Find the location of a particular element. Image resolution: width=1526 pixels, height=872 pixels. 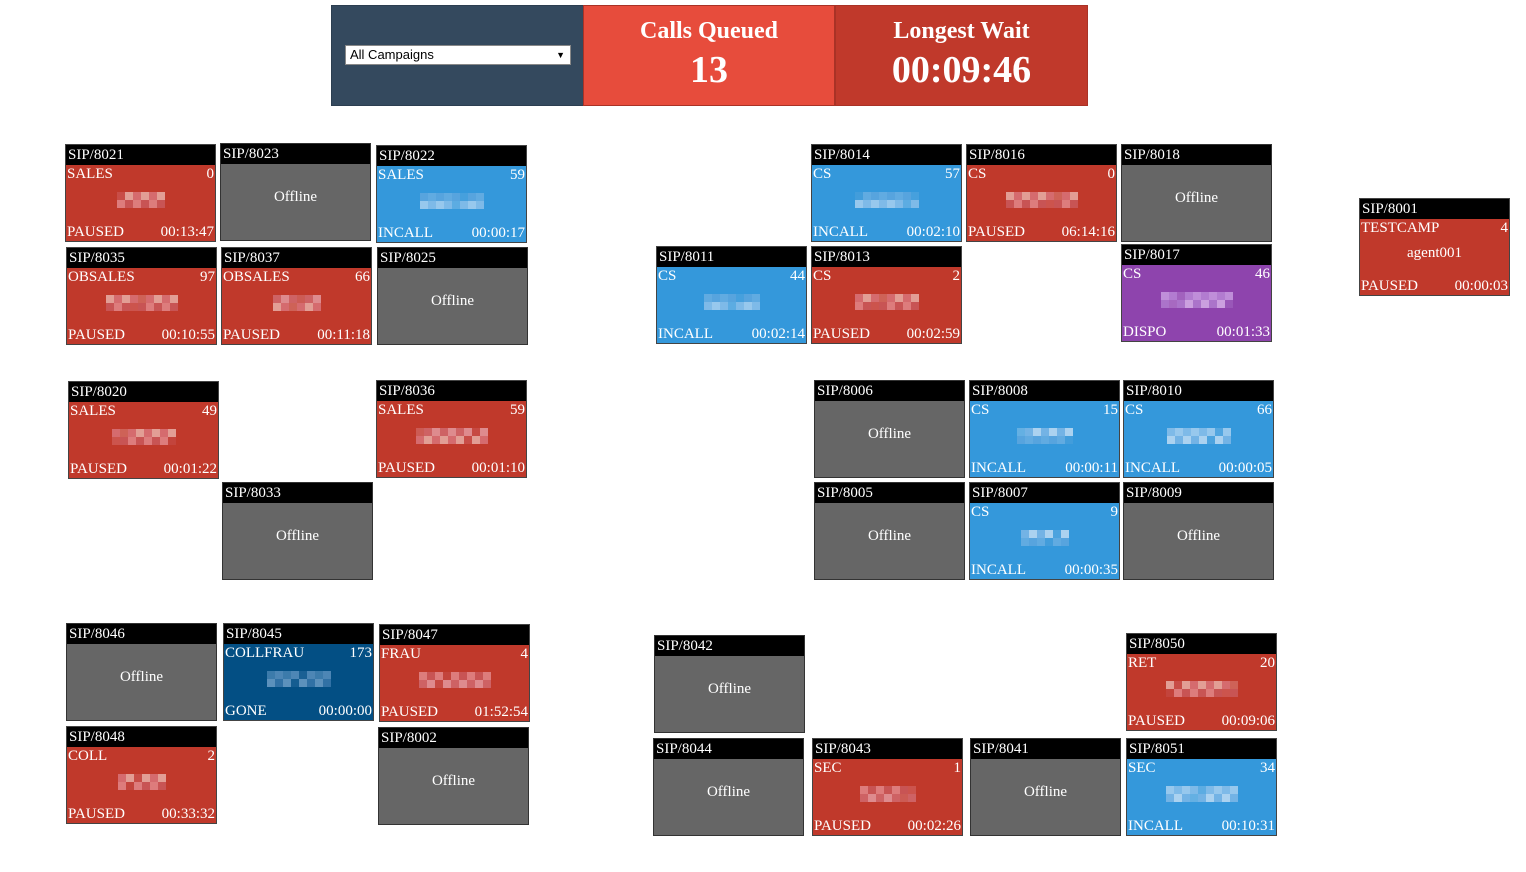

agent-tile: SIP/8006 Offline is located at coordinates (889, 429).